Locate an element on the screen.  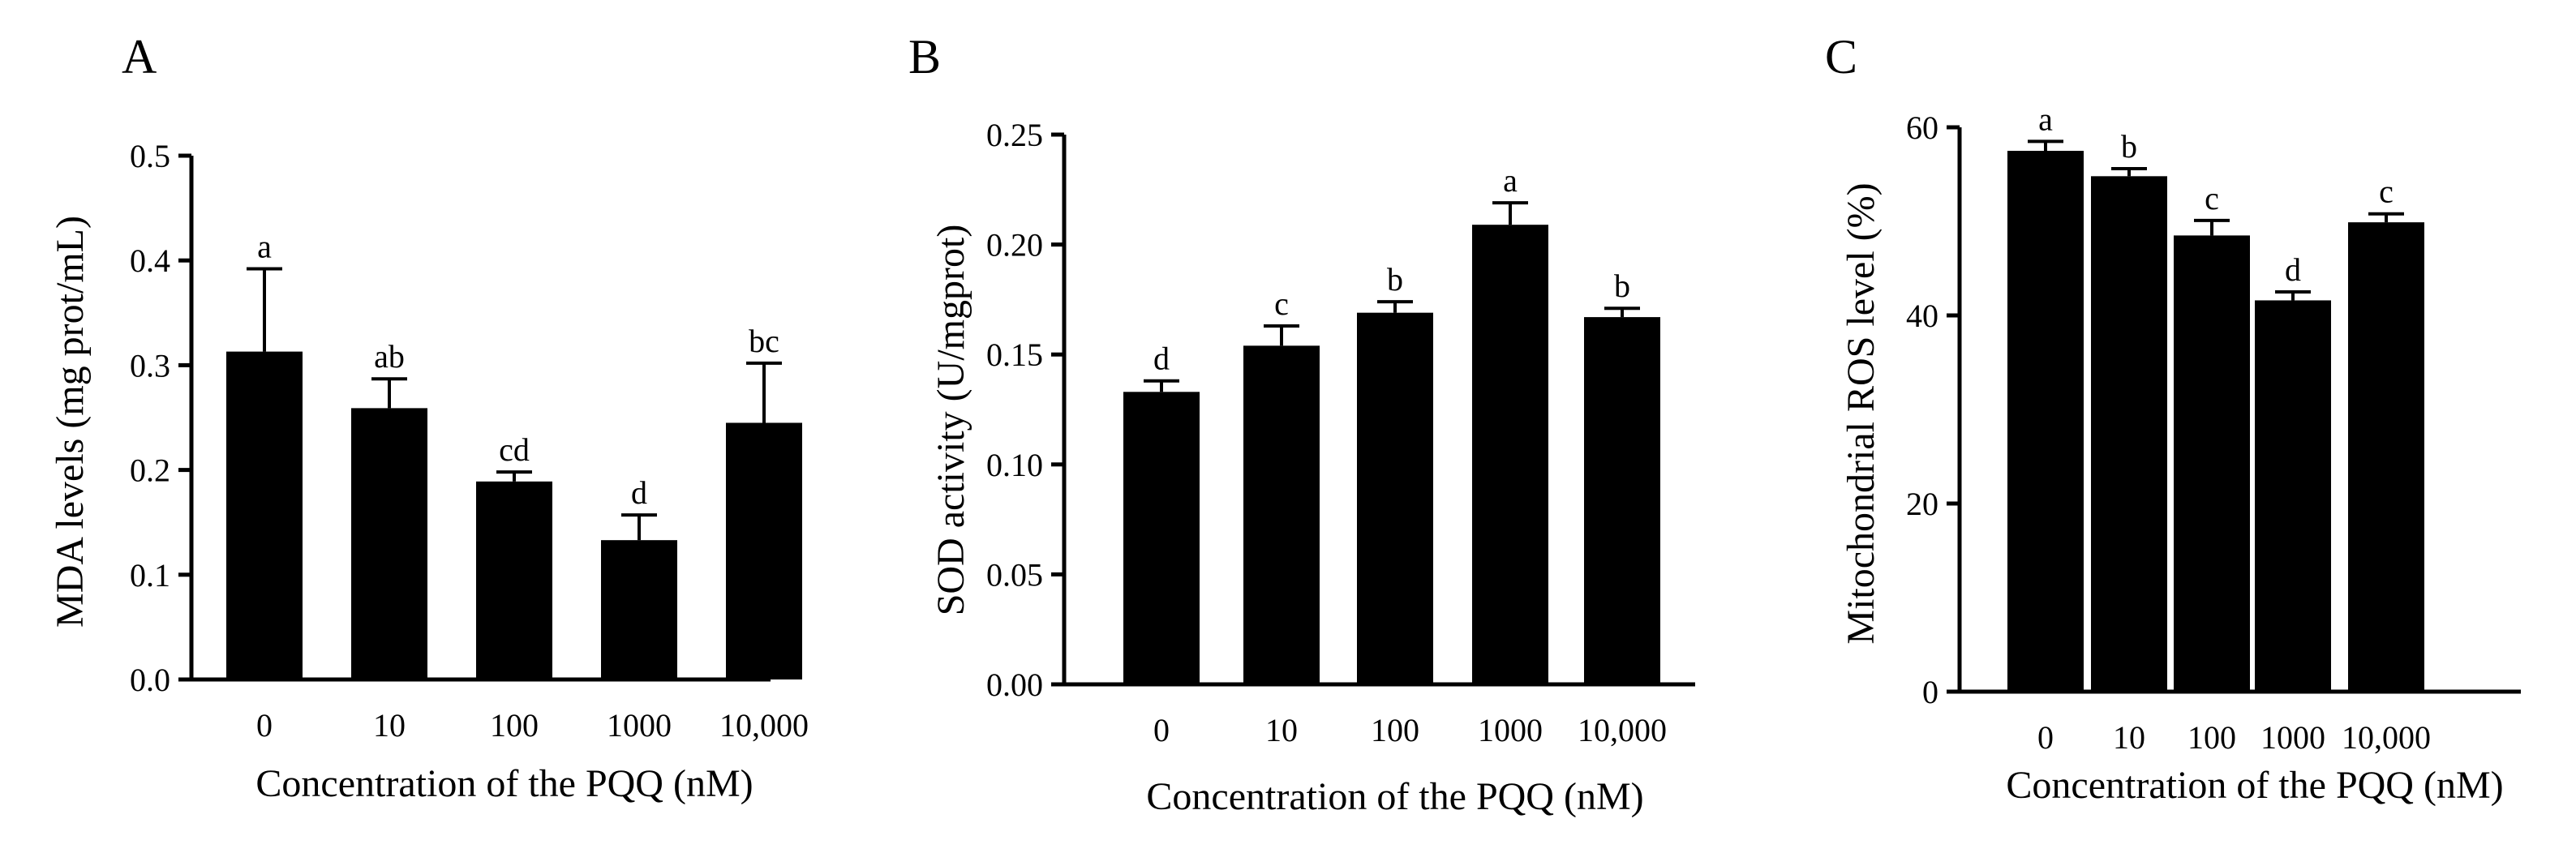
panel-a-y-tick-label: 0.5 is located at coordinates (150, 156).